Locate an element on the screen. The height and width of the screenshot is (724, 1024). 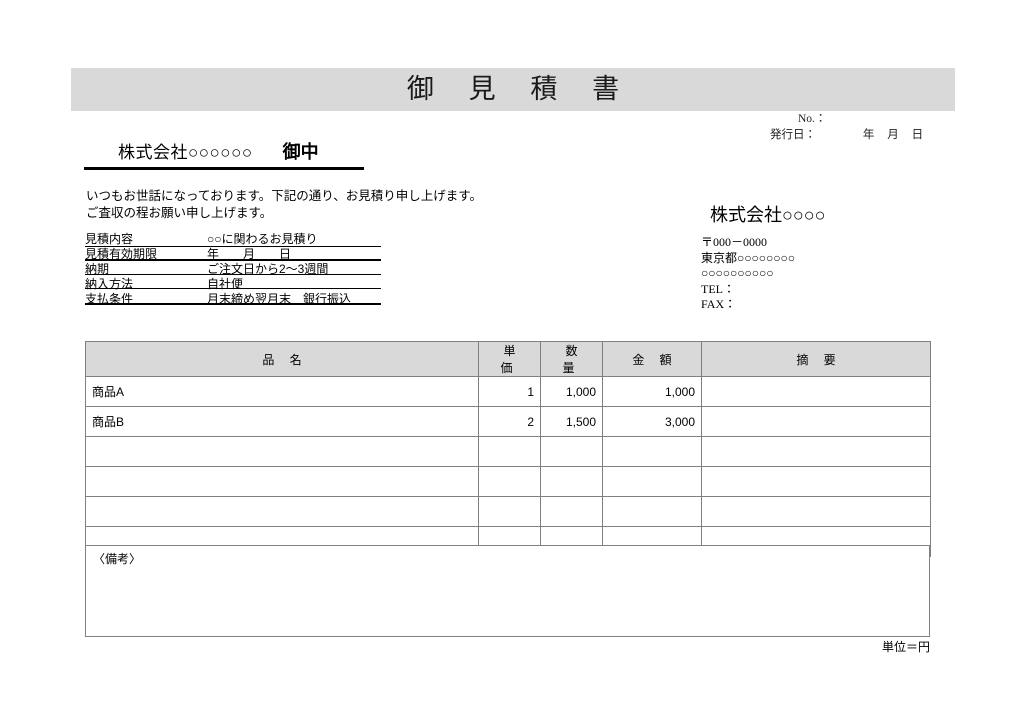
terms-value-content: ○○に関わるお見積り is located at coordinates (262, 239).